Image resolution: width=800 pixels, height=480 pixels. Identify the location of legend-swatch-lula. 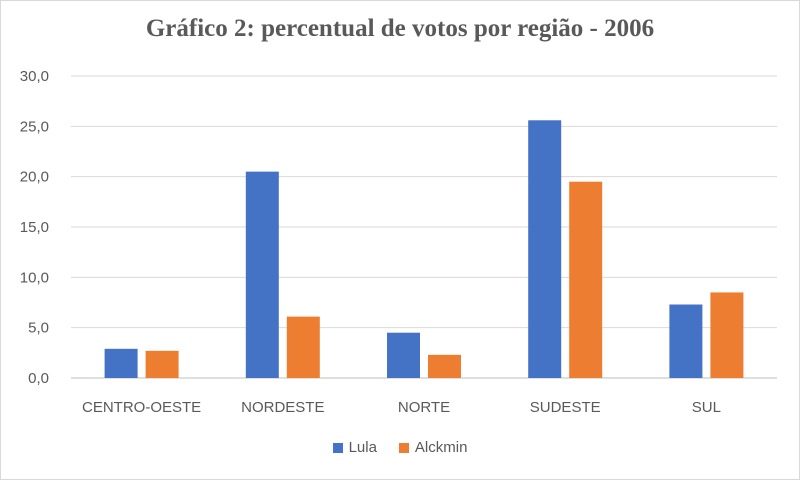
(337, 447).